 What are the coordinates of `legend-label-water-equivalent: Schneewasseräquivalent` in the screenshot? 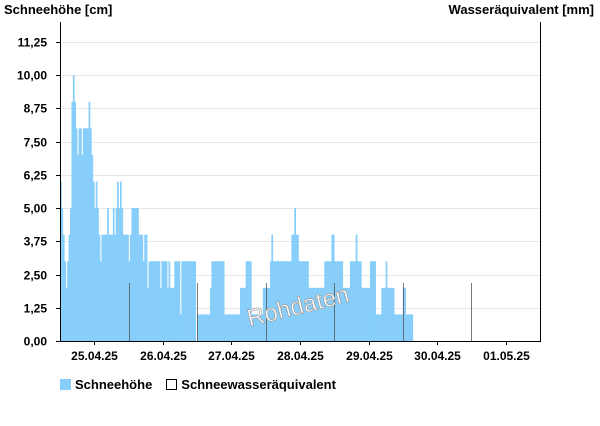 It's located at (258, 384).